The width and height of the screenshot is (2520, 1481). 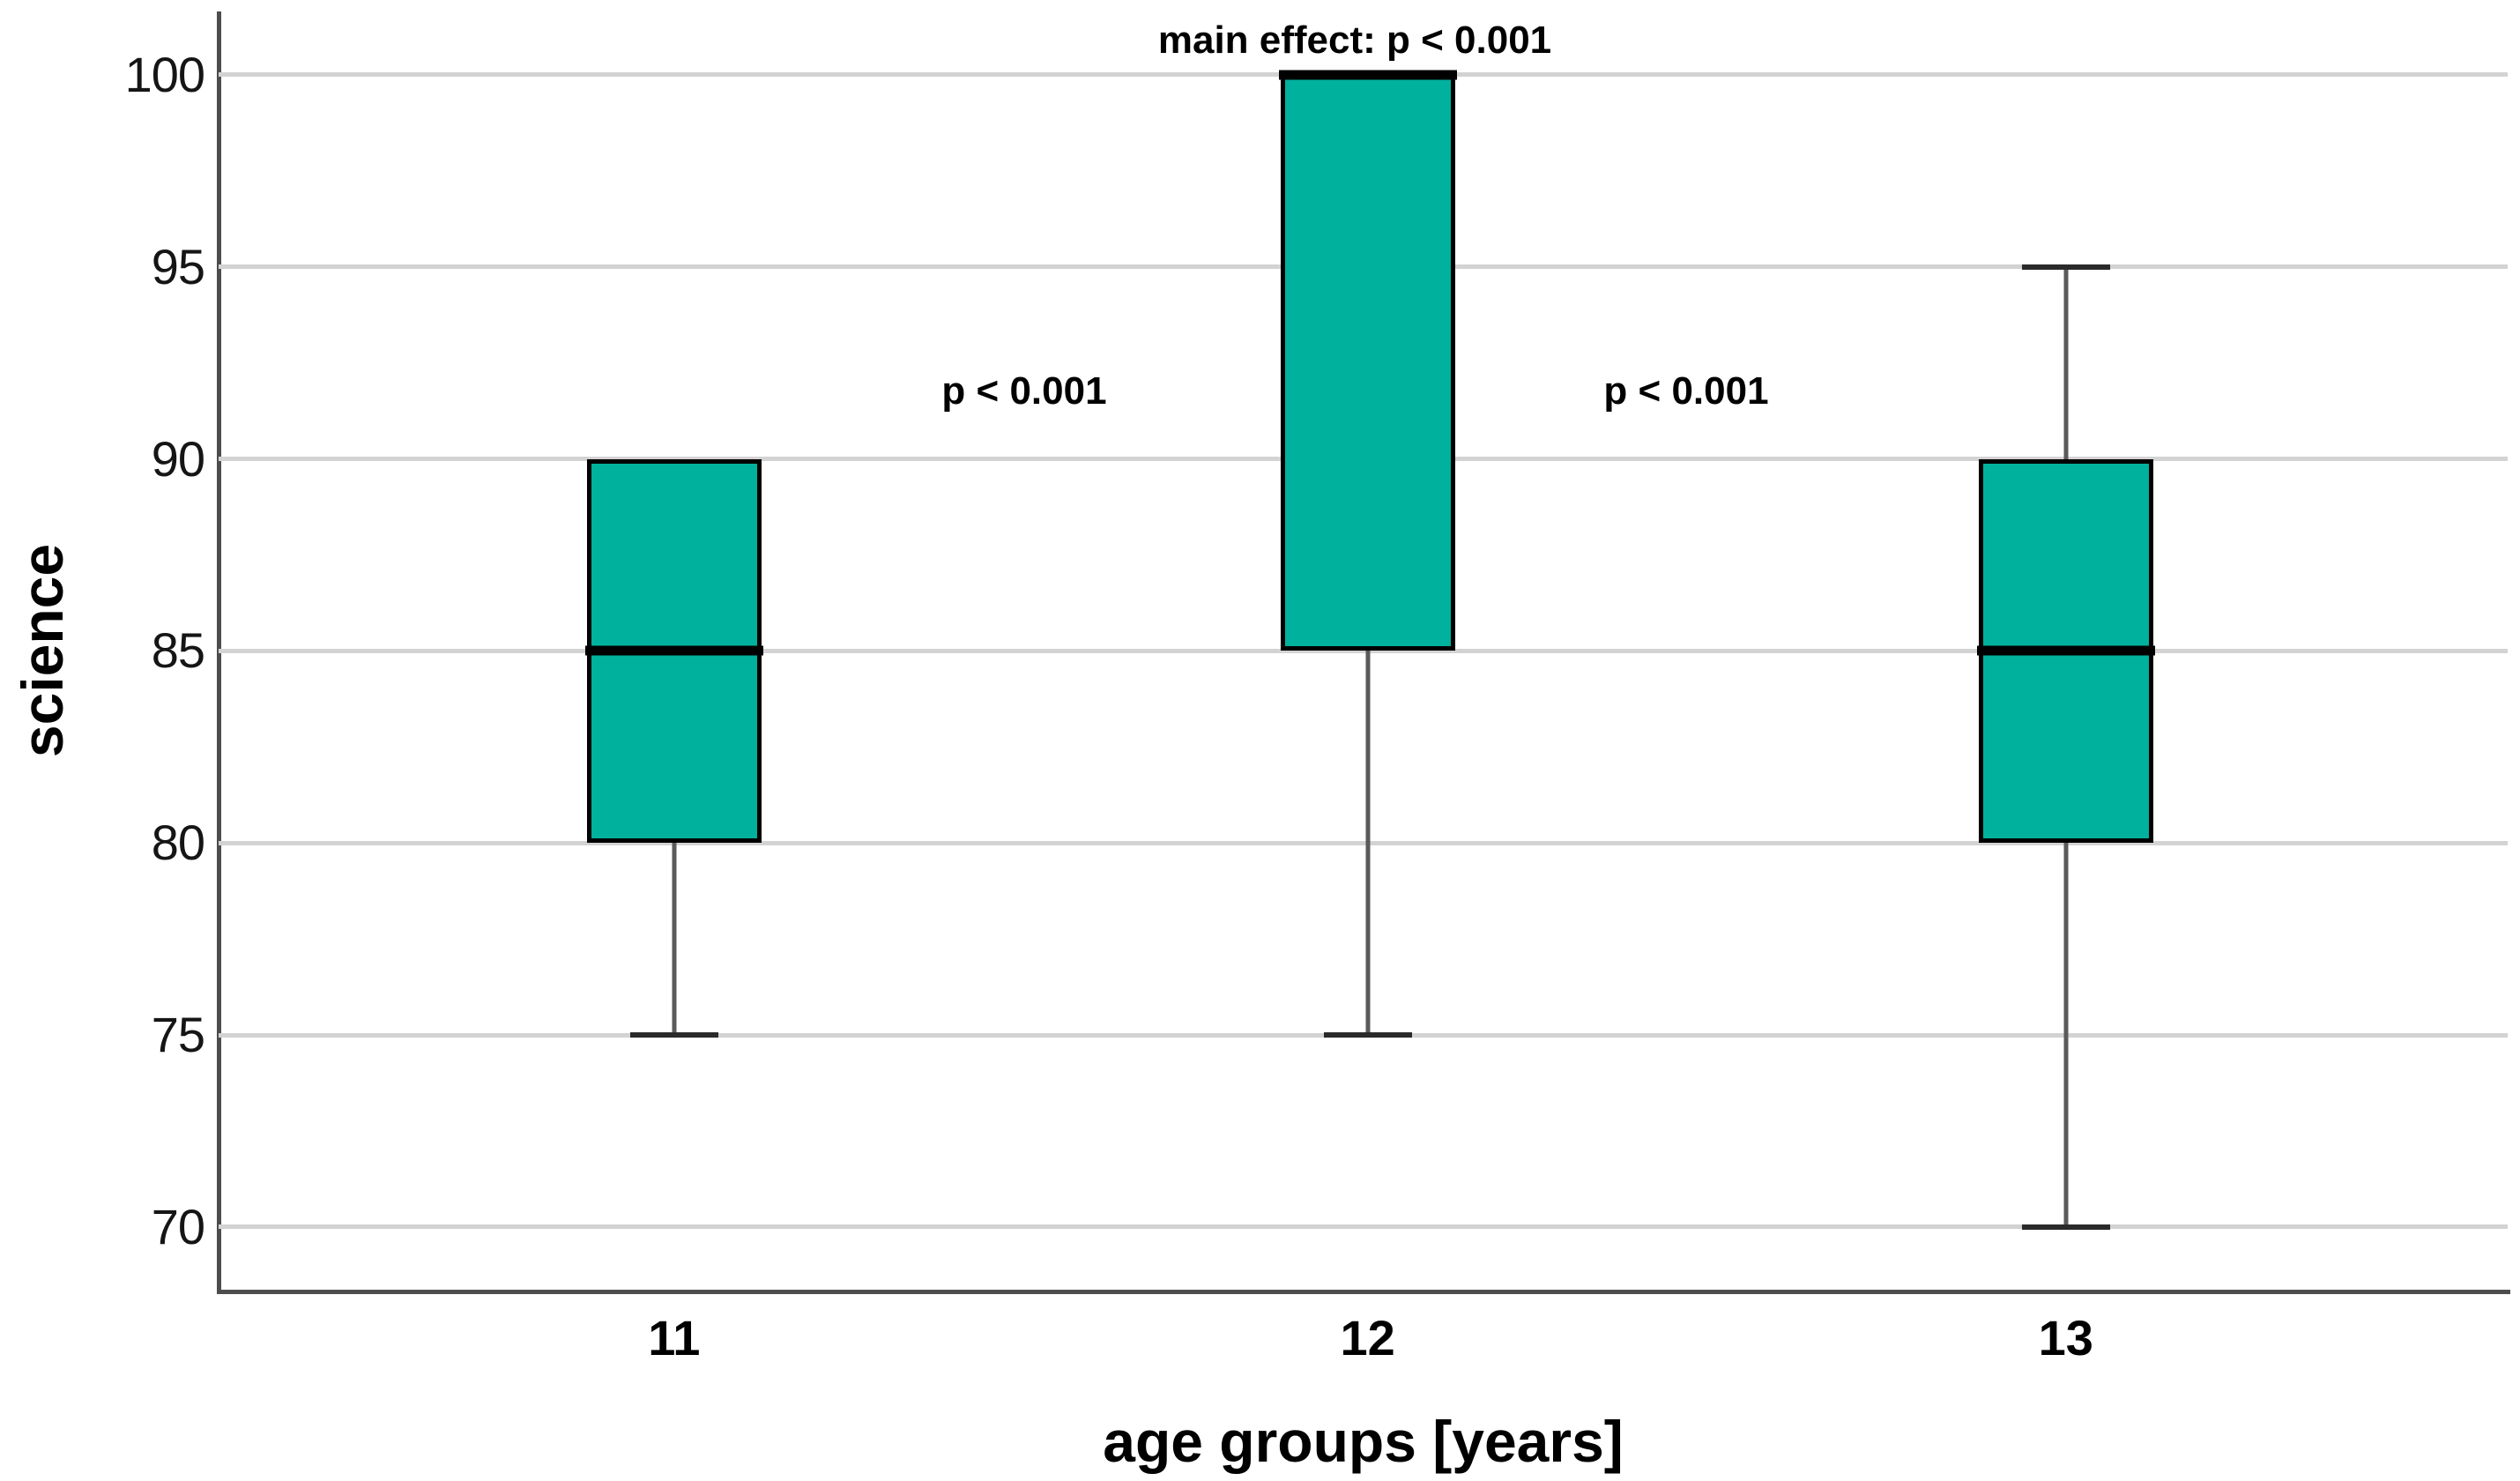 What do you see at coordinates (178, 266) in the screenshot?
I see `y-tick-label: 95` at bounding box center [178, 266].